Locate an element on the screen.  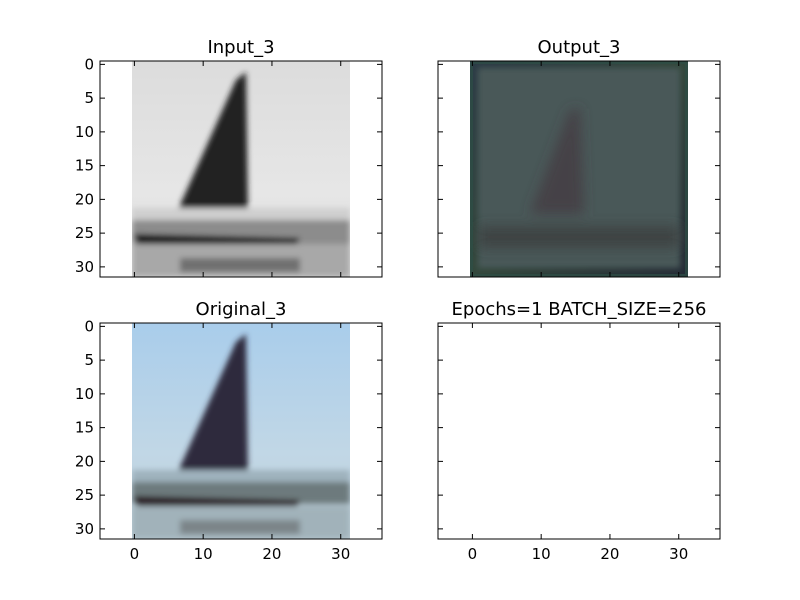
subplot-output: Output_3 is located at coordinates (579, 157).